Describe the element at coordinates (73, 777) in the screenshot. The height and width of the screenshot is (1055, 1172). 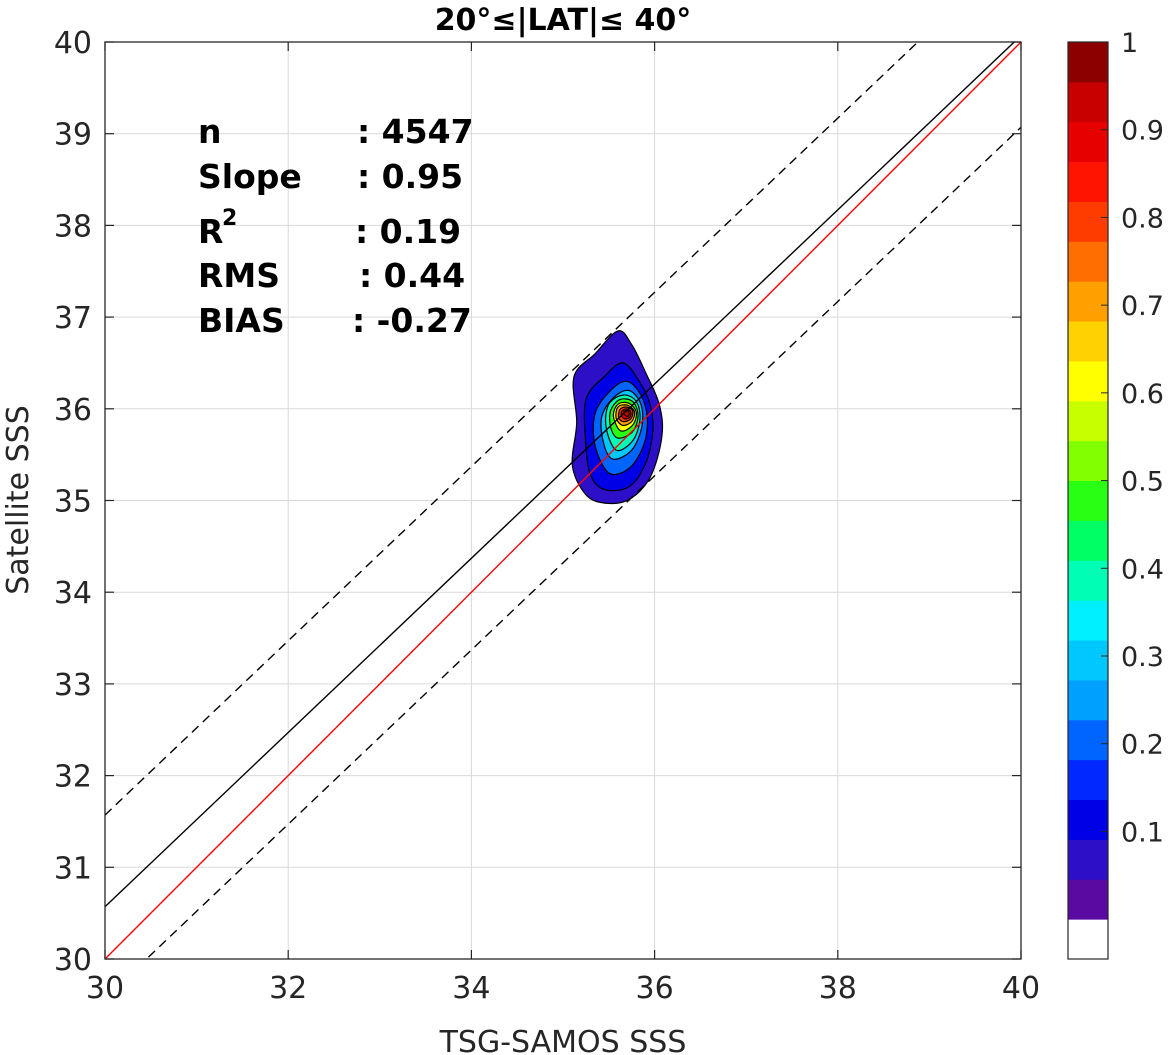
I see `y-tick-label: 32` at that location.